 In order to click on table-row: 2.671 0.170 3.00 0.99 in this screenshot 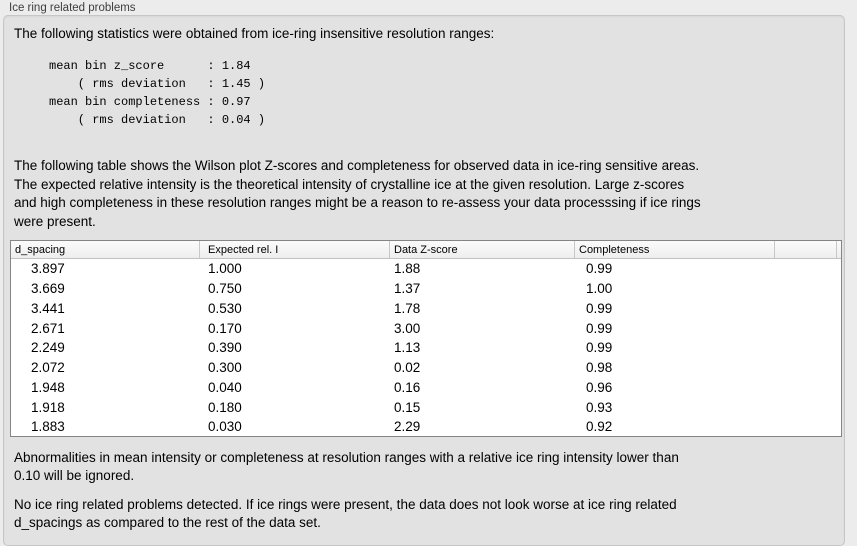, I will do `click(426, 328)`.